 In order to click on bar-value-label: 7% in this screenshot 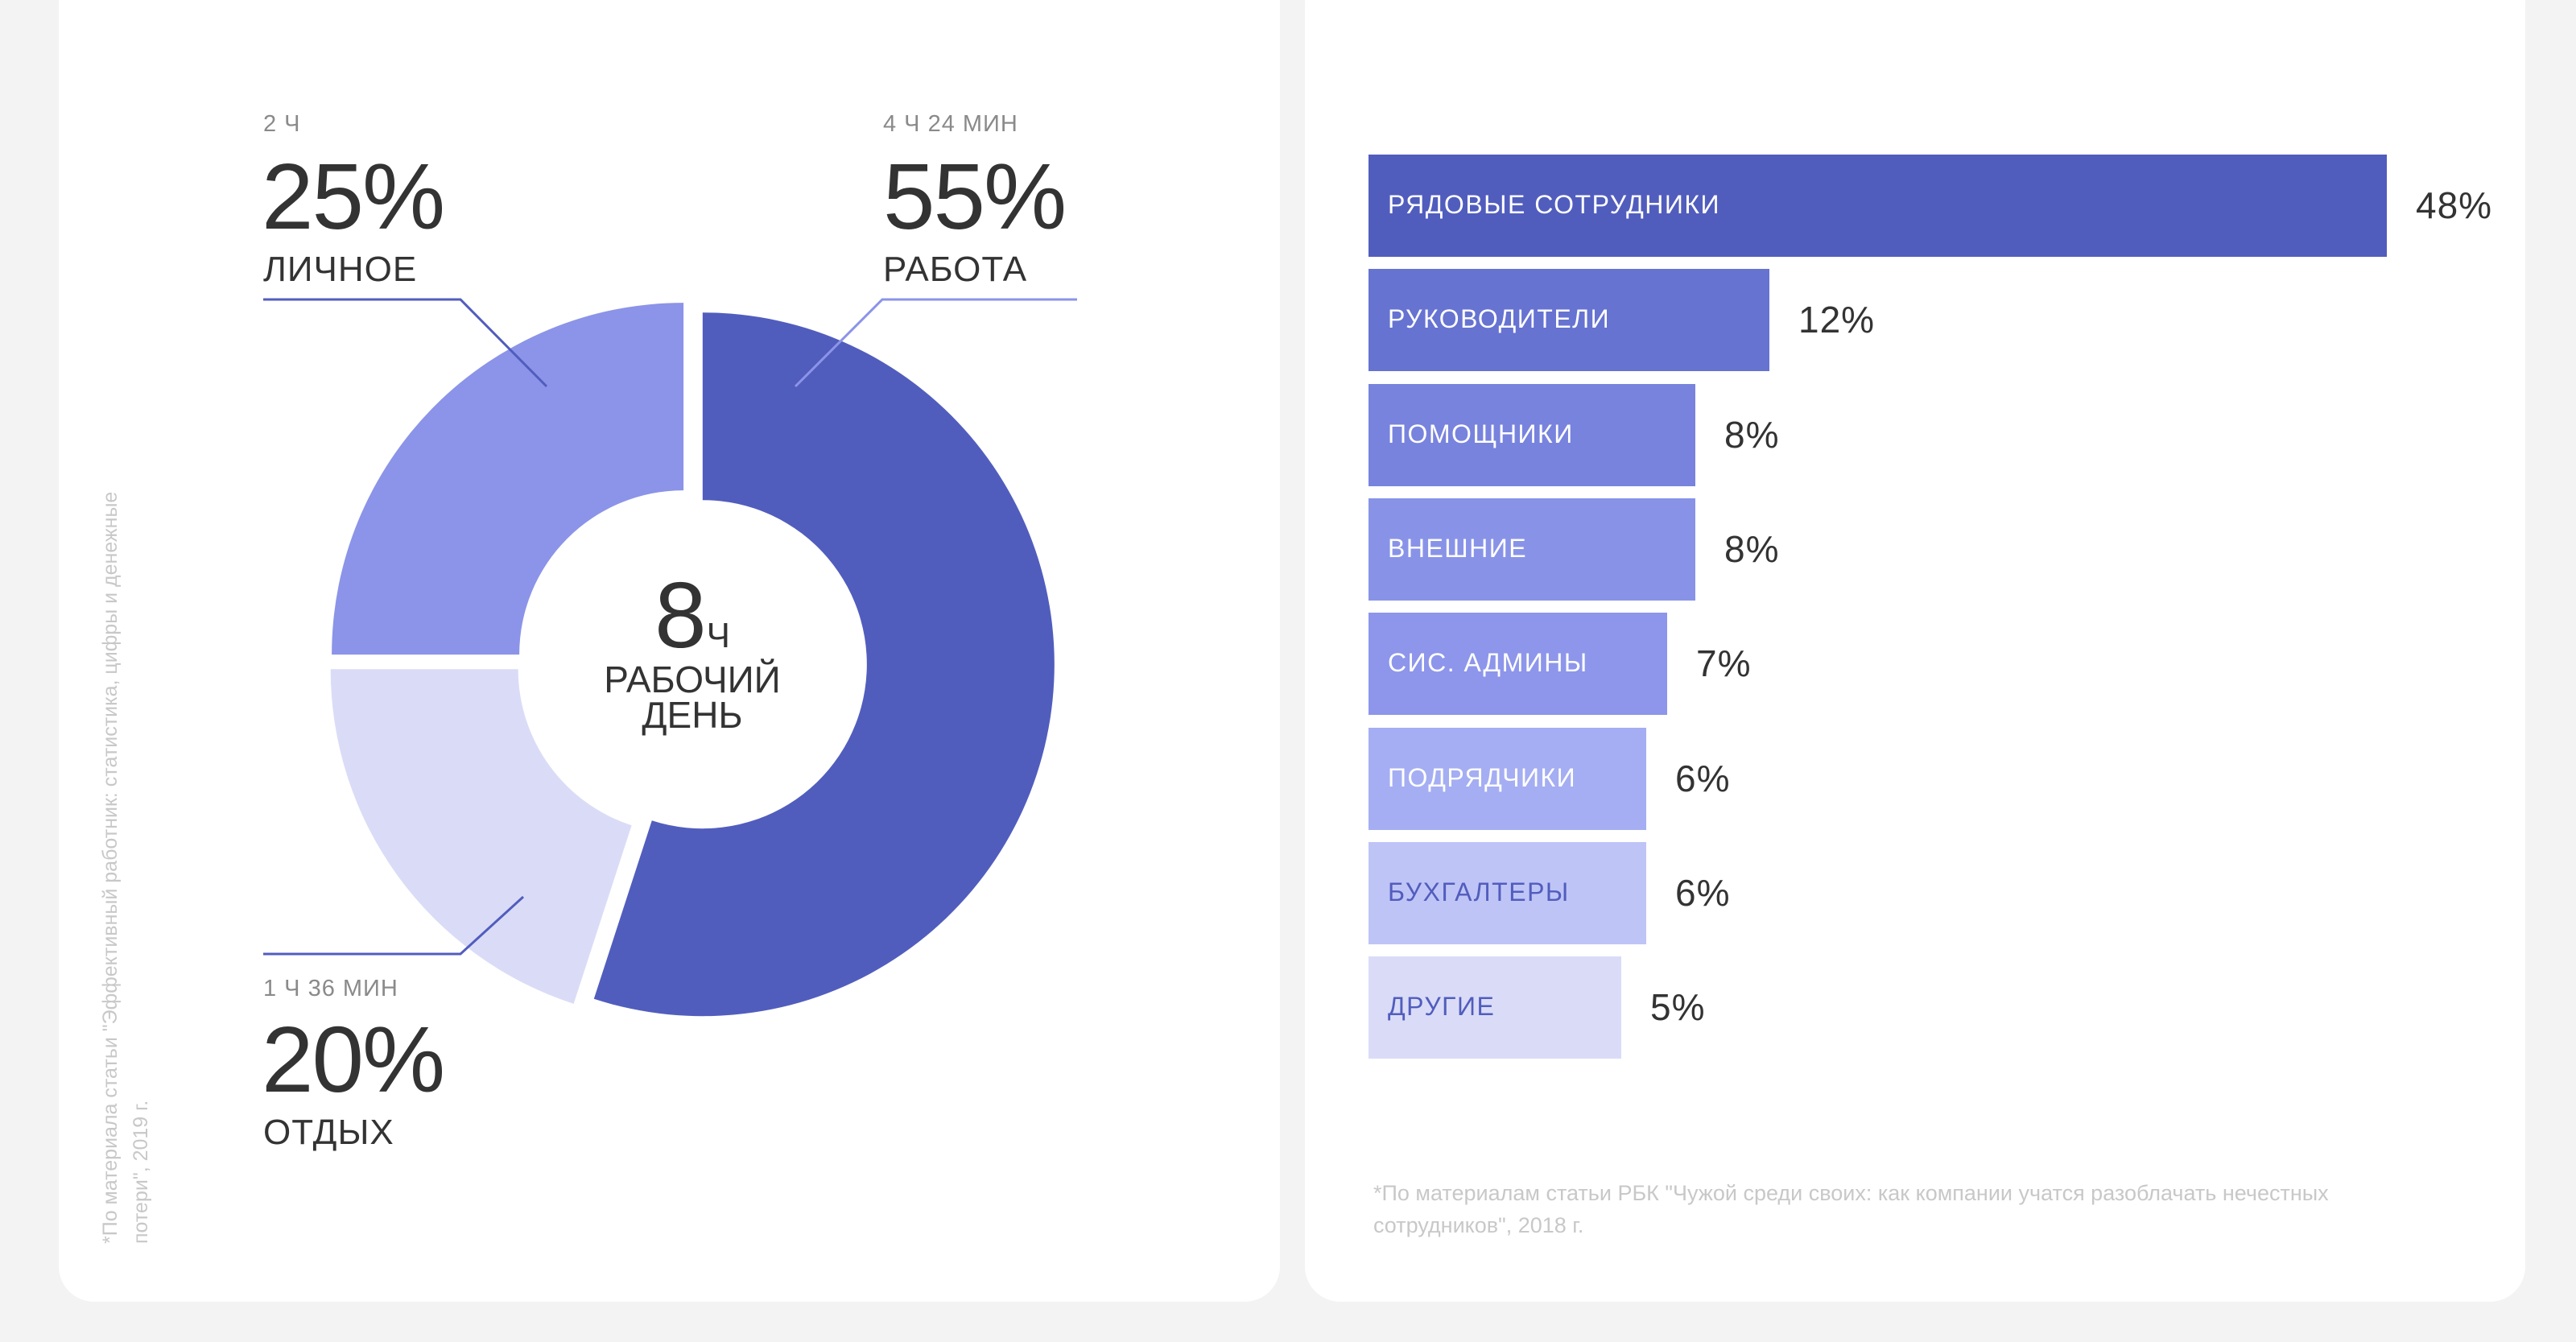, I will do `click(1724, 663)`.